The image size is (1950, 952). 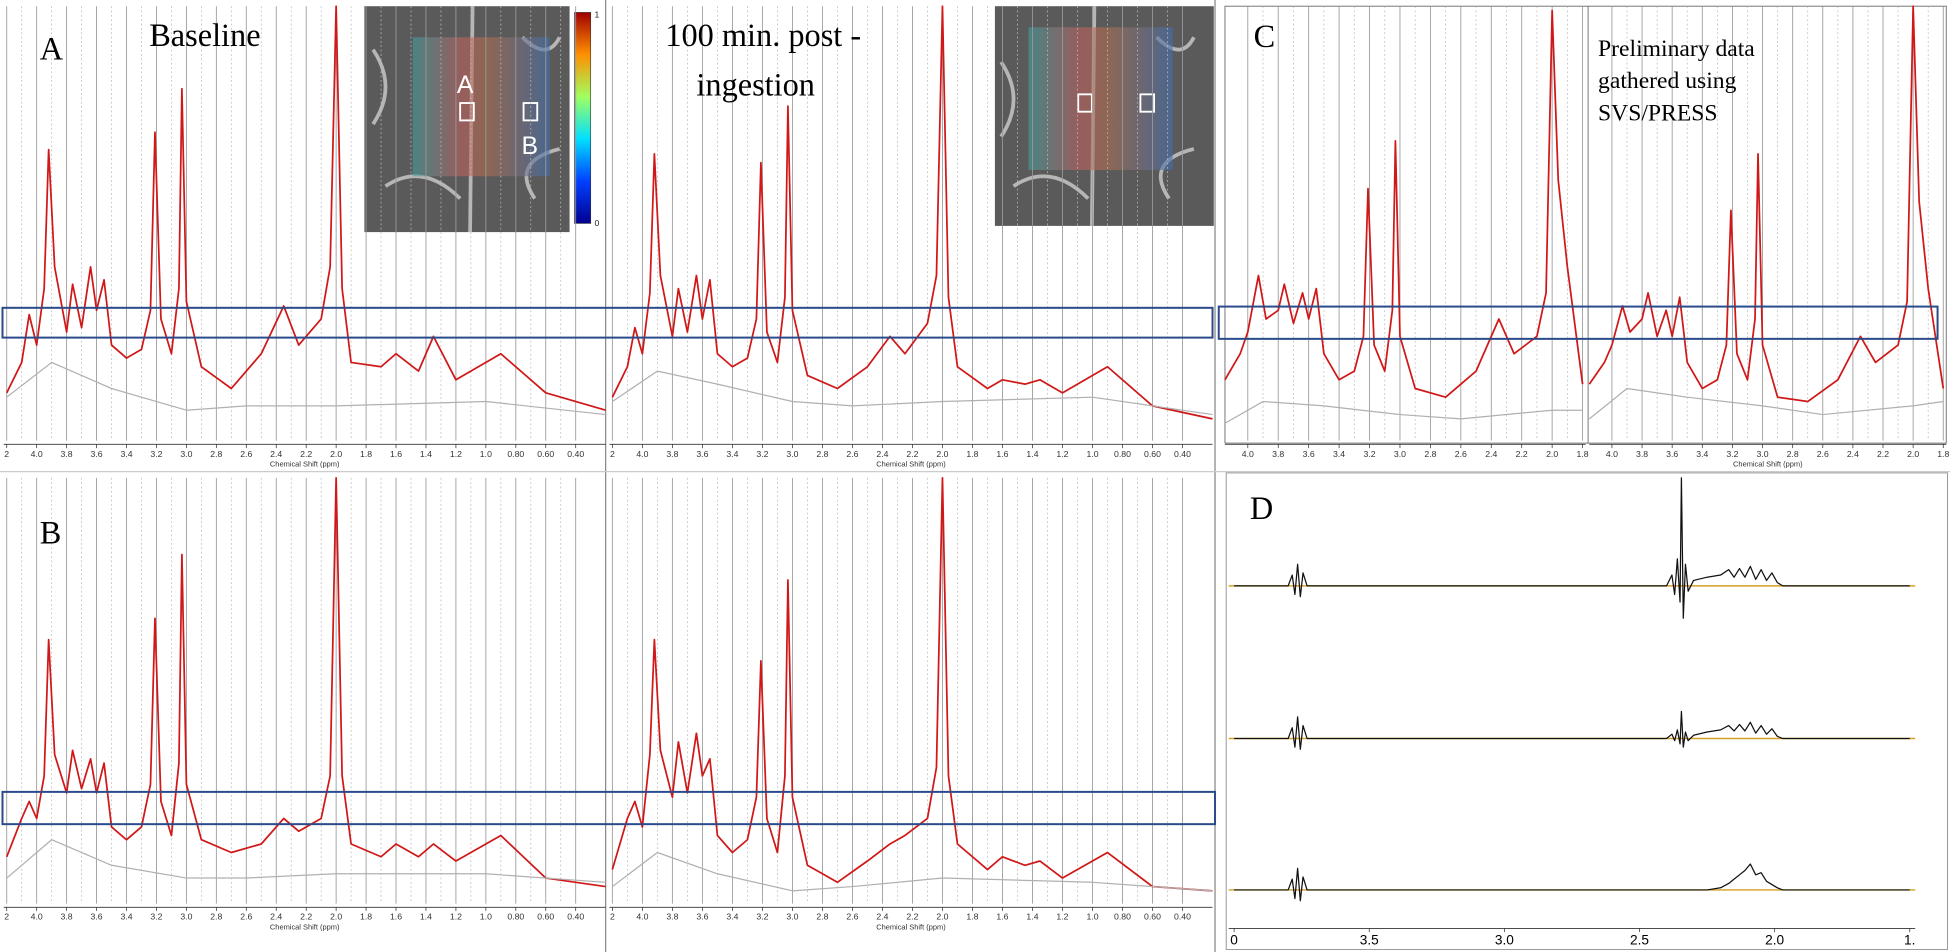 What do you see at coordinates (1639, 940) in the screenshot?
I see `x-tick-label: 2.5` at bounding box center [1639, 940].